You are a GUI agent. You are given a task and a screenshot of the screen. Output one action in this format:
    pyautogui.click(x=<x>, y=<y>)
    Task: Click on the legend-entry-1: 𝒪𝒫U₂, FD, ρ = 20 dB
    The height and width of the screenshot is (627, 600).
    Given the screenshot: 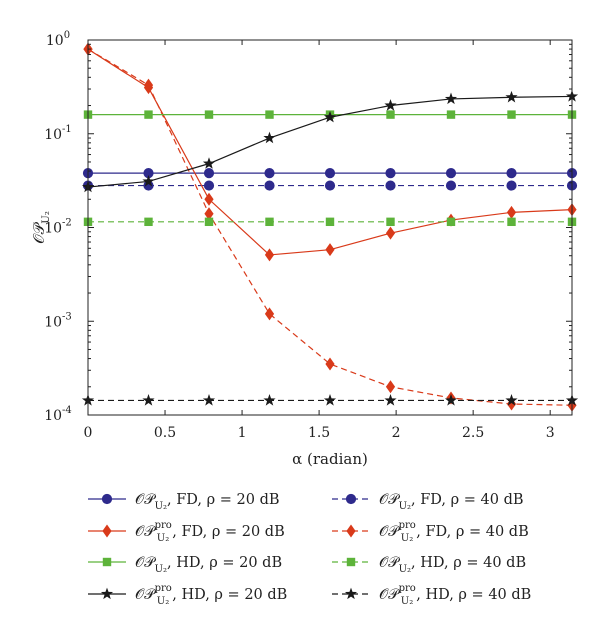 What is the action you would take?
    pyautogui.click(x=184, y=502)
    